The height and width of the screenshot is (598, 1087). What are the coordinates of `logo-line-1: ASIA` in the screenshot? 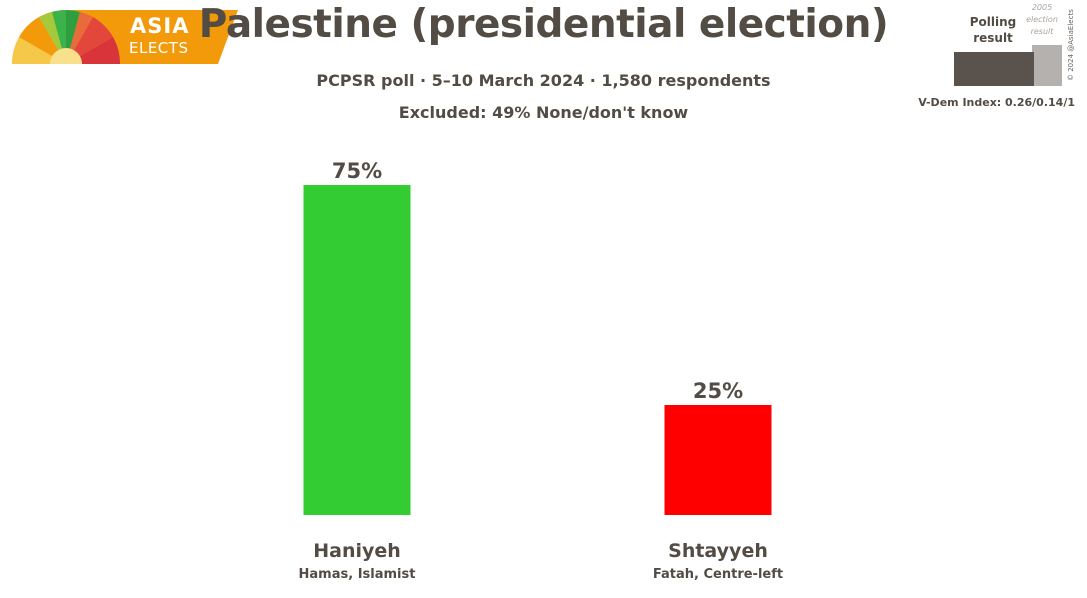 It's located at (160, 26).